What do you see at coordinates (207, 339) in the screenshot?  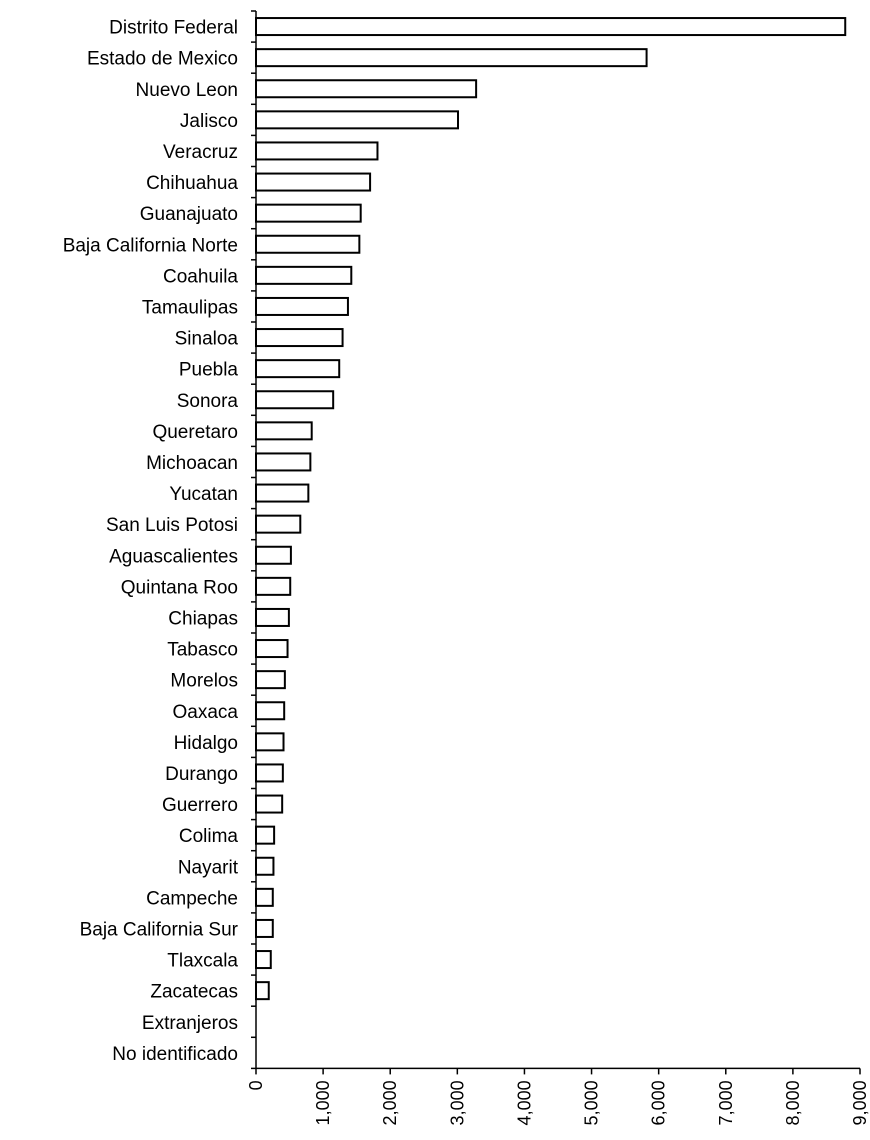 I see `category-label: Sinaloa` at bounding box center [207, 339].